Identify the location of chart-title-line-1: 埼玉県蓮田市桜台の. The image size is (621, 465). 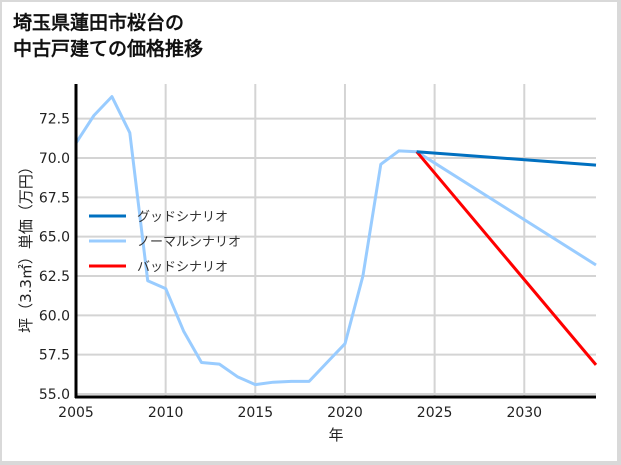
(99, 23).